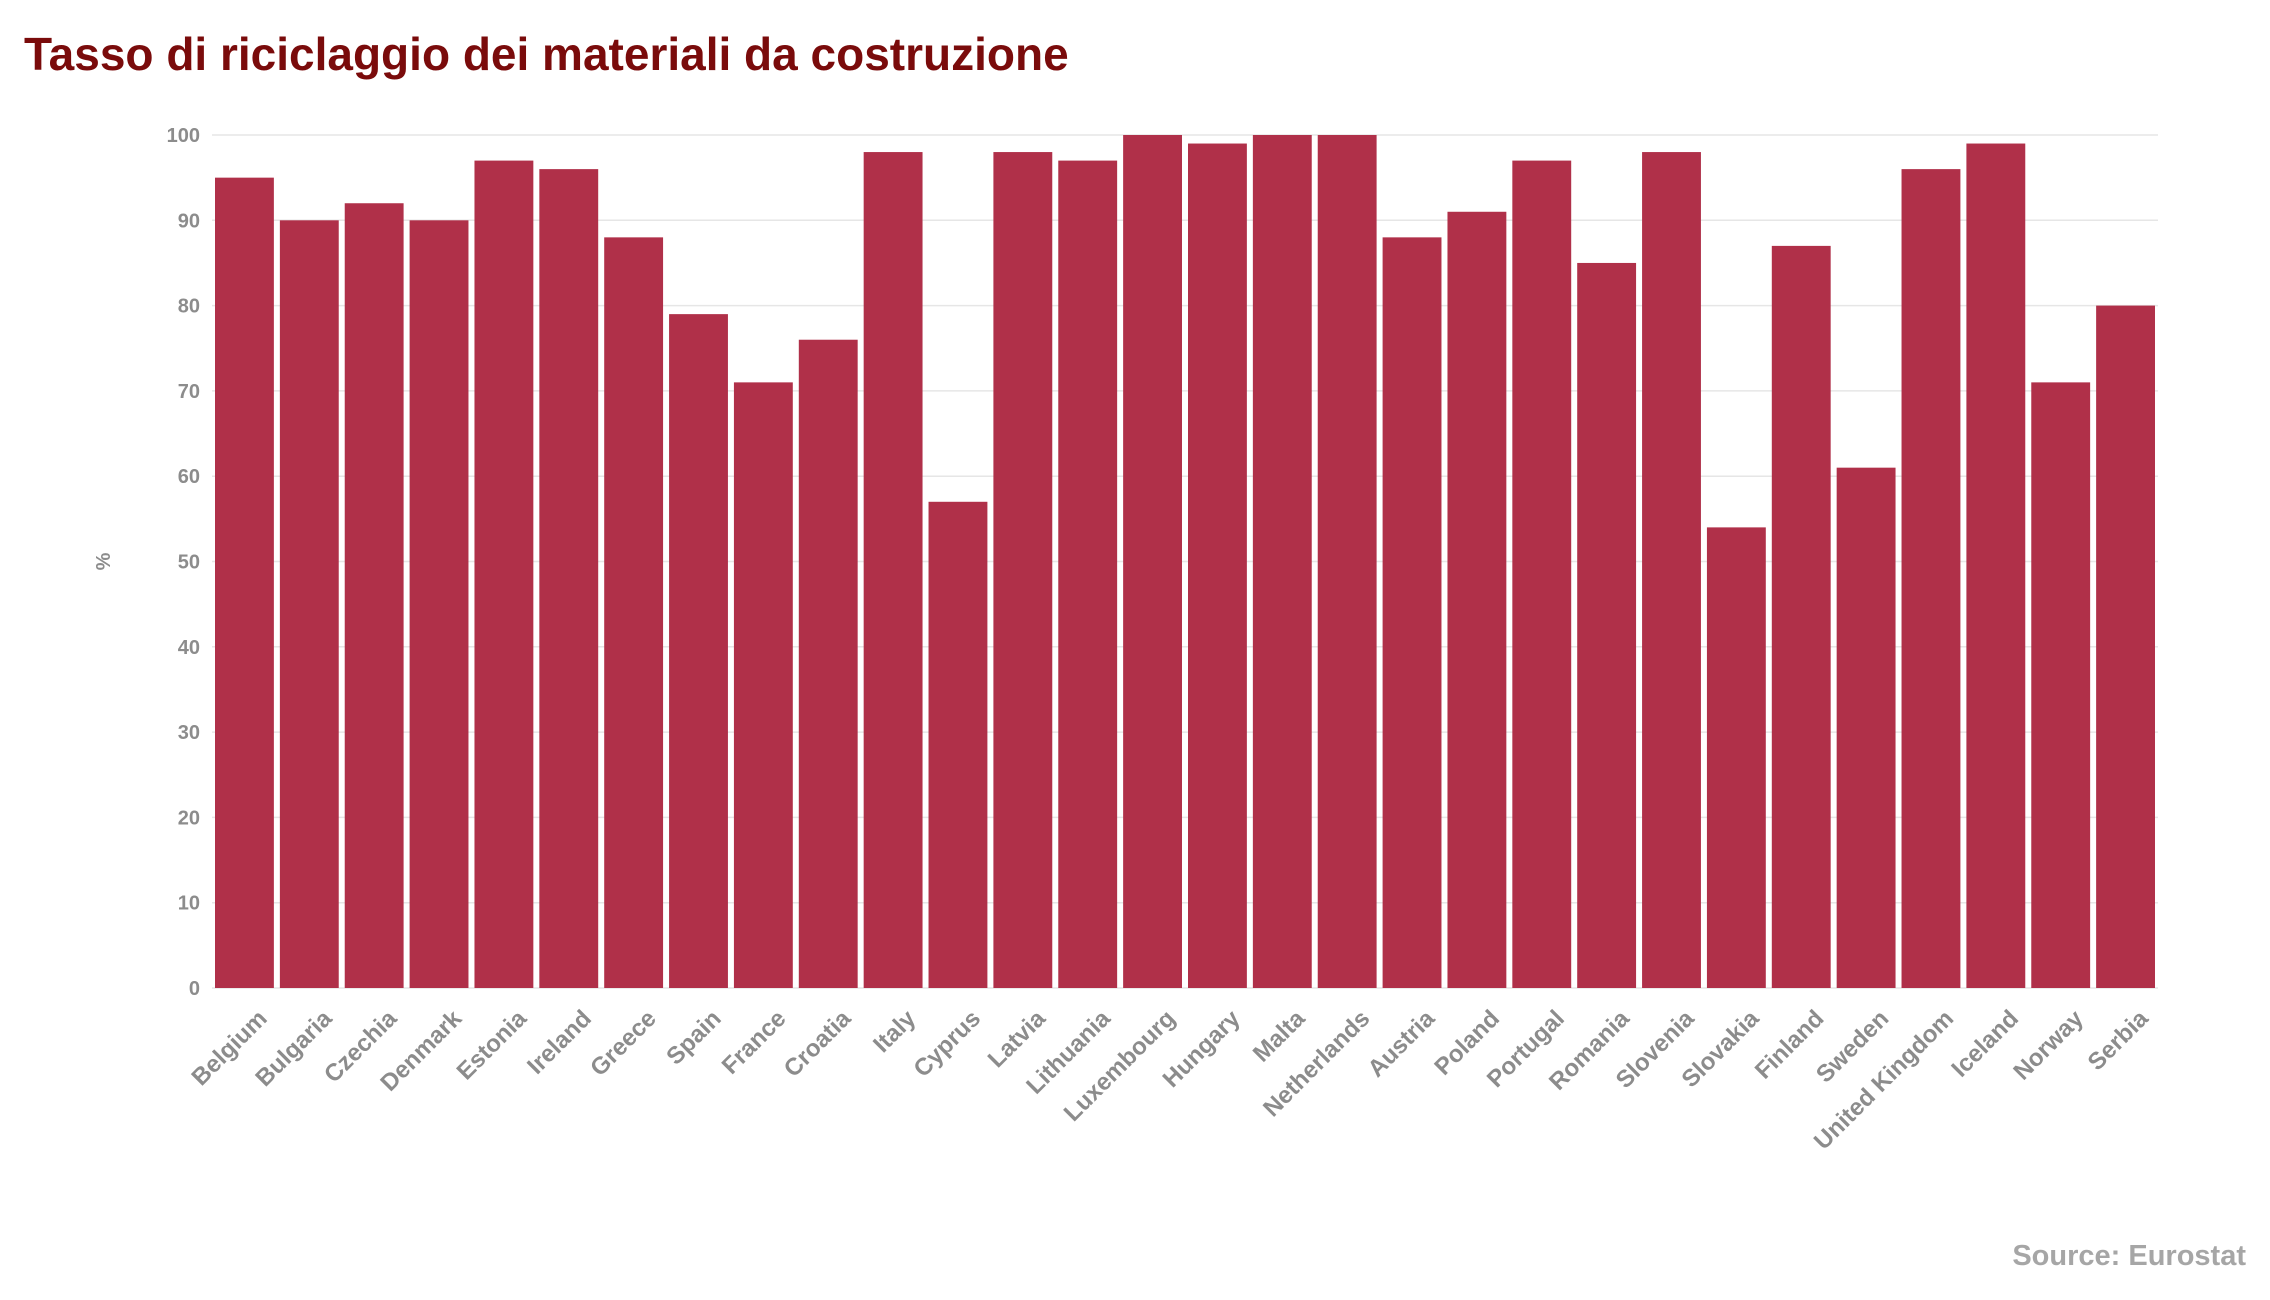  I want to click on bar-serbia, so click(2125, 647).